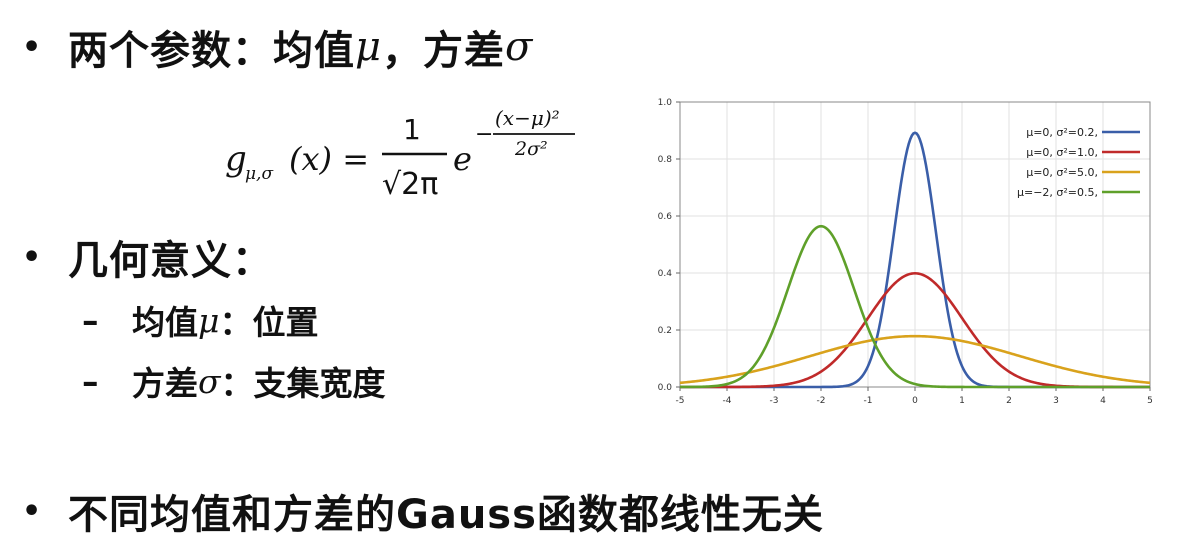  What do you see at coordinates (1062, 172) in the screenshot?
I see `legend-label: μ=0, σ²=5.0,` at bounding box center [1062, 172].